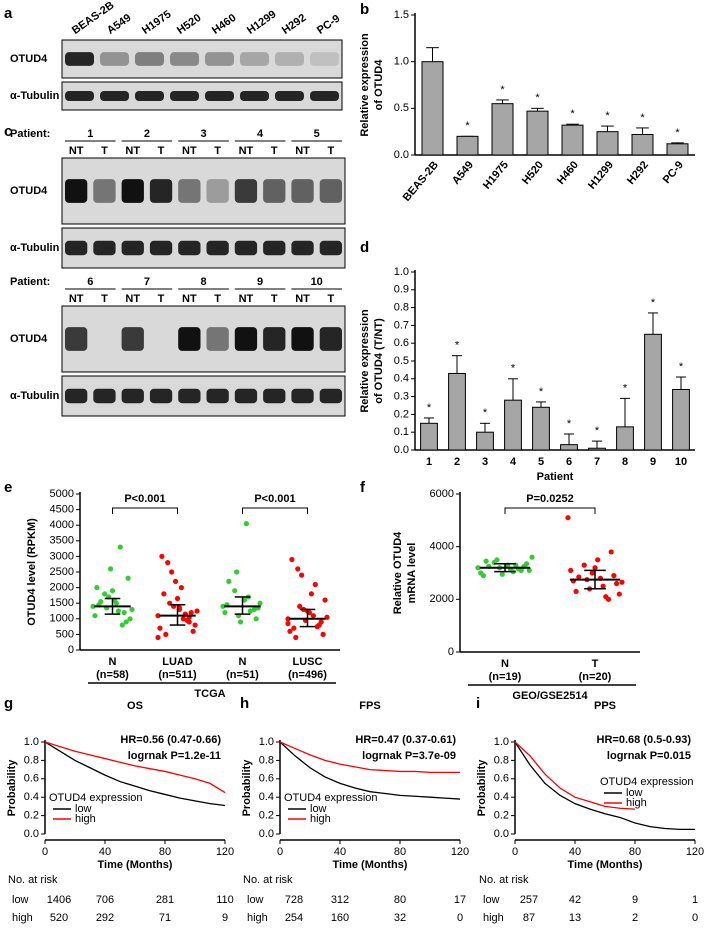 Image resolution: width=708 pixels, height=943 pixels. Describe the element at coordinates (135, 706) in the screenshot. I see `chart-title: OS` at that location.